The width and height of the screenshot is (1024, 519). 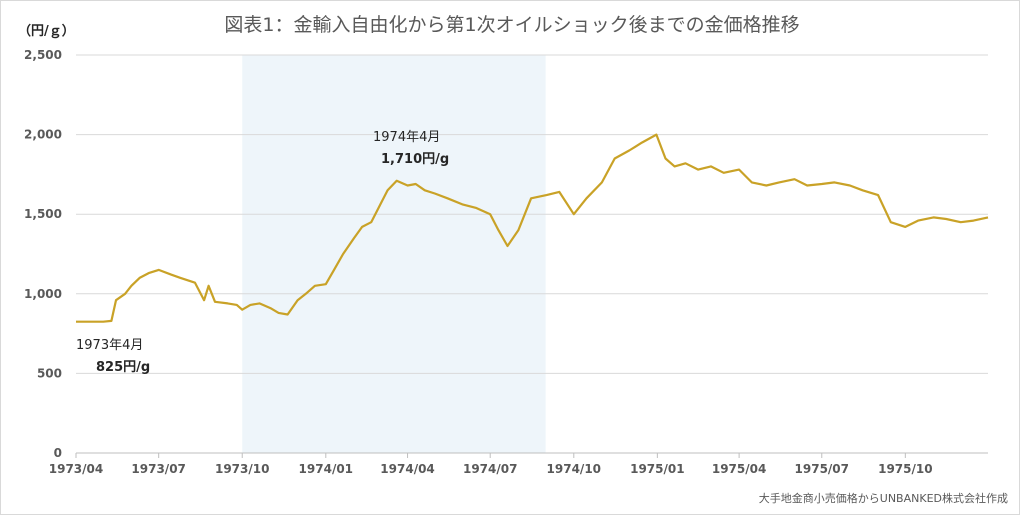 What do you see at coordinates (58, 453) in the screenshot?
I see `y-tick-label: 0` at bounding box center [58, 453].